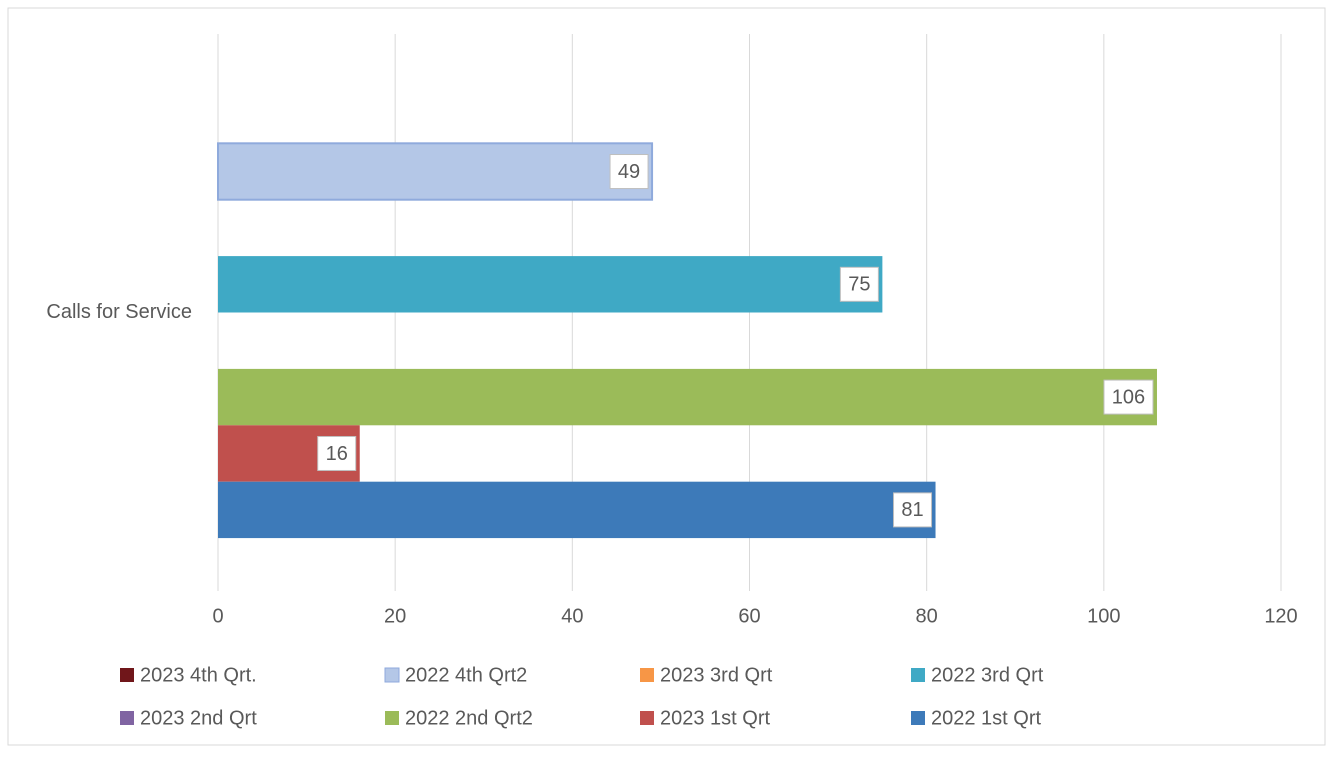  I want to click on x-tick-label: 100, so click(1103, 616).